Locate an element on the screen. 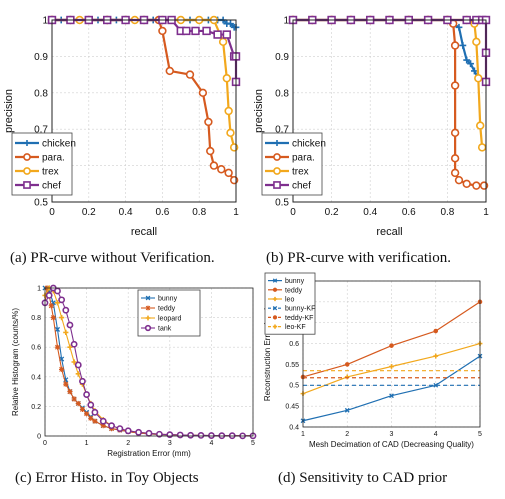 The width and height of the screenshot is (505, 499). legend-label: para. is located at coordinates (53, 158).